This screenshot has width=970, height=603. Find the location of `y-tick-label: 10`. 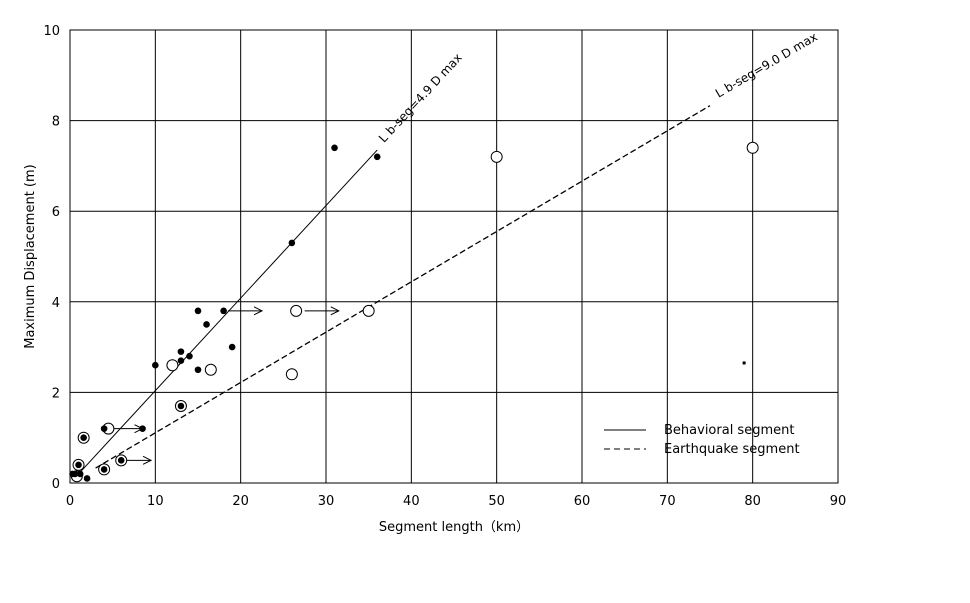

y-tick-label: 10 is located at coordinates (51, 31).